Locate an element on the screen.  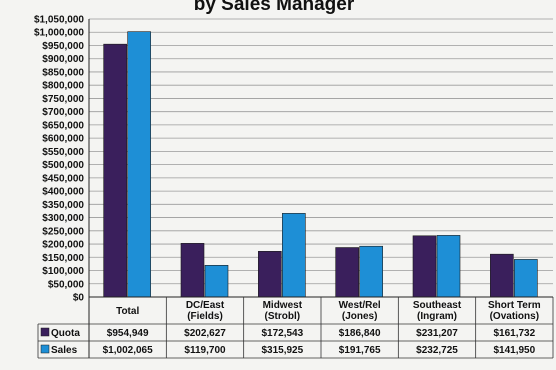
category-label: (Fields) is located at coordinates (205, 316).